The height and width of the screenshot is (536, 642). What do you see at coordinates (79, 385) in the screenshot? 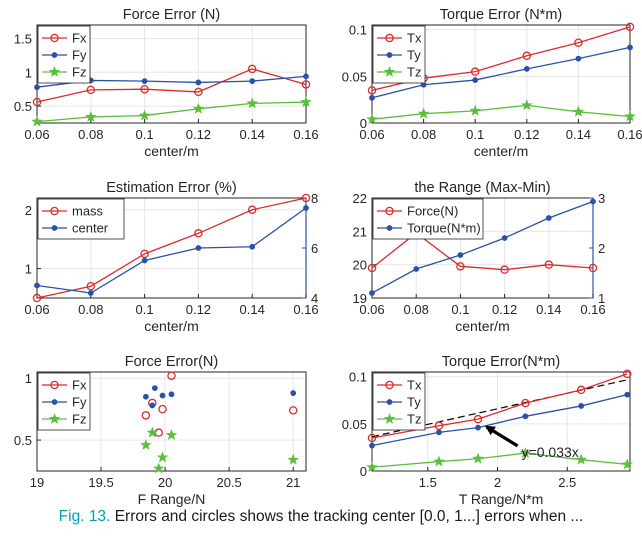
I see `legend-label: Fx` at bounding box center [79, 385].